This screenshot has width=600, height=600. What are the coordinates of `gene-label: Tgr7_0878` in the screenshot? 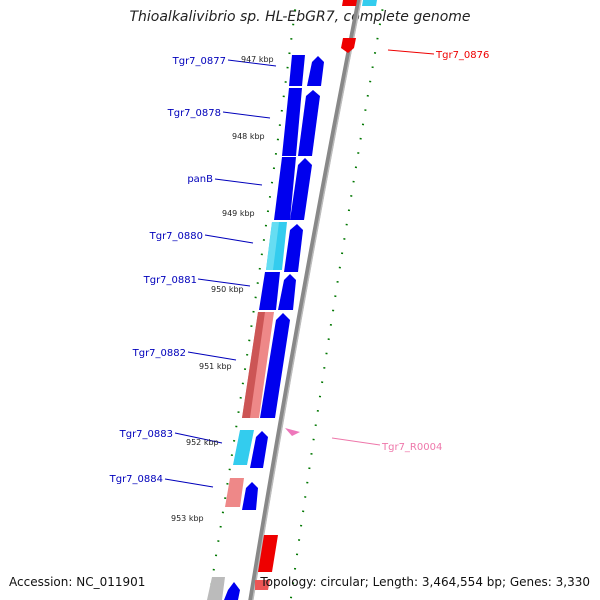 It's located at (194, 113).